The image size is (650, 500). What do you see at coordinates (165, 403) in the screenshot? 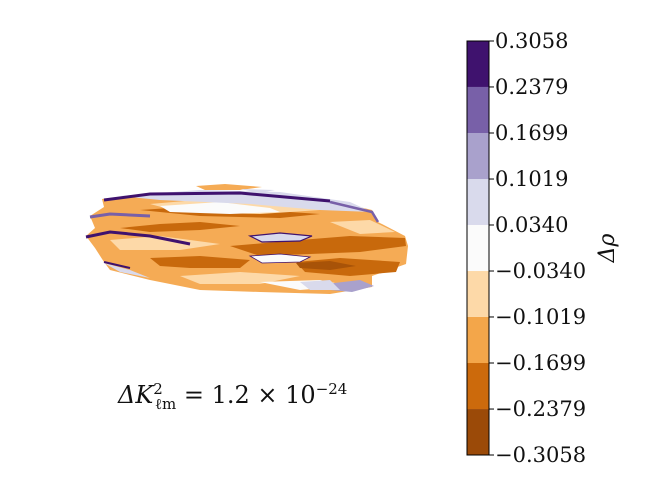
I see `annotation-sub: ℓm` at bounding box center [165, 403].